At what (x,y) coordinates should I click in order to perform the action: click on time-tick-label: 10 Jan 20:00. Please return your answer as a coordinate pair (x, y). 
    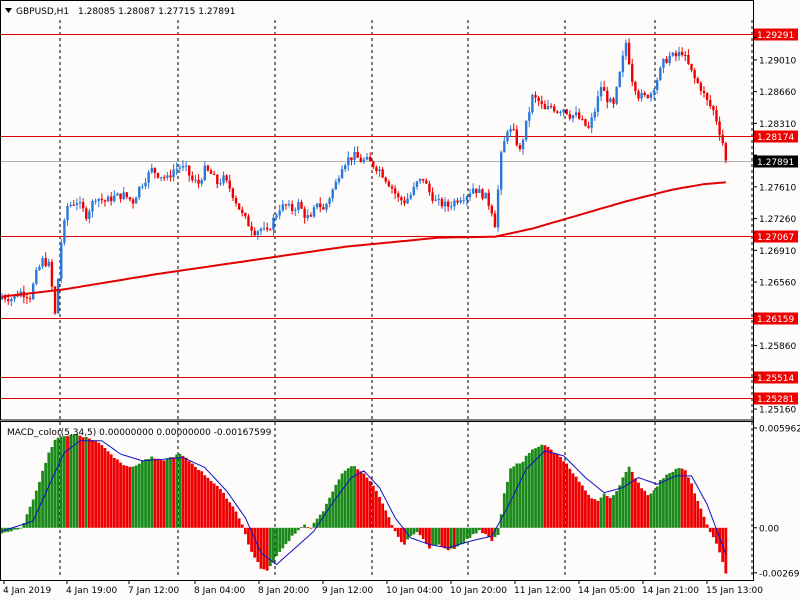
    Looking at the image, I should click on (478, 591).